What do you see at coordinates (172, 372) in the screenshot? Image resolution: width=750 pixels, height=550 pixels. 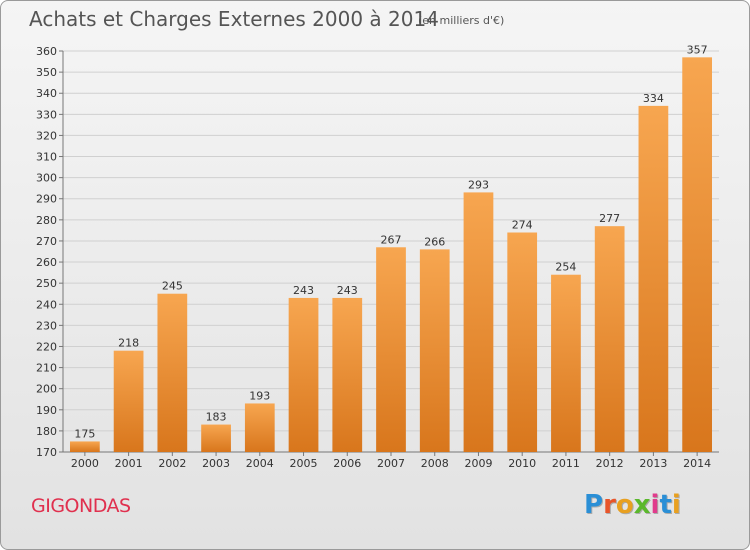 I see `bar-2002` at bounding box center [172, 372].